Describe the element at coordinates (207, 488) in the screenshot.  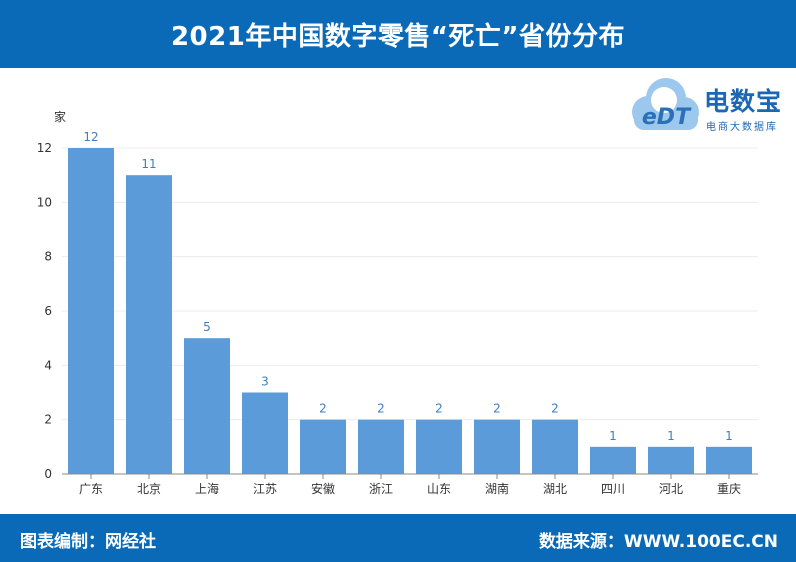
I see `x-tick-label: 上海` at that location.